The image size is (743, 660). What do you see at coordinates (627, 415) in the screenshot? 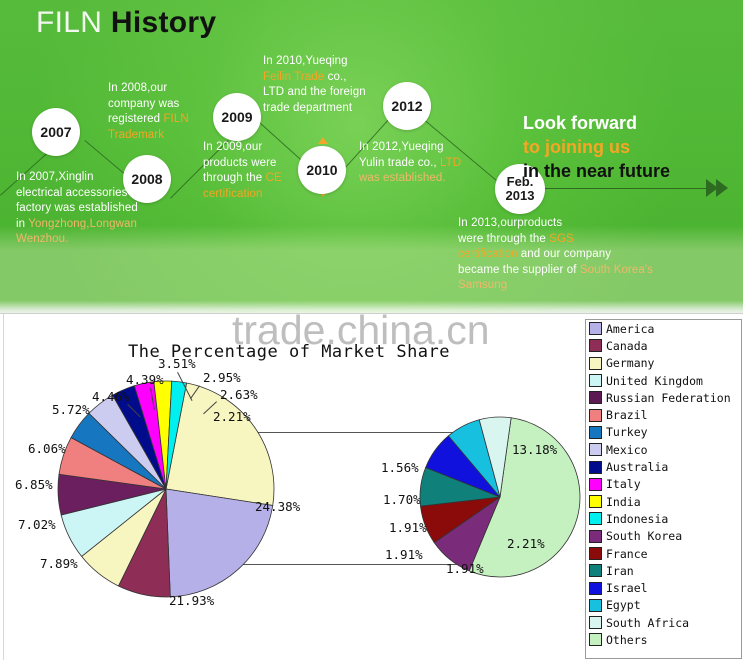
I see `legend-item-label: Brazil` at bounding box center [627, 415].